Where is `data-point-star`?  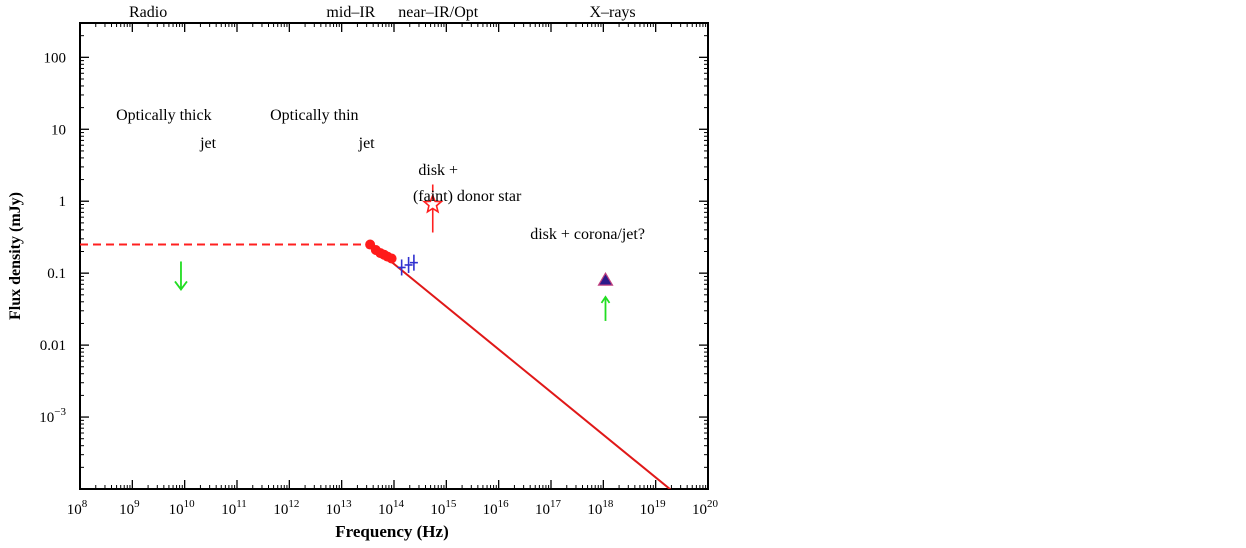
data-point-star is located at coordinates (433, 208).